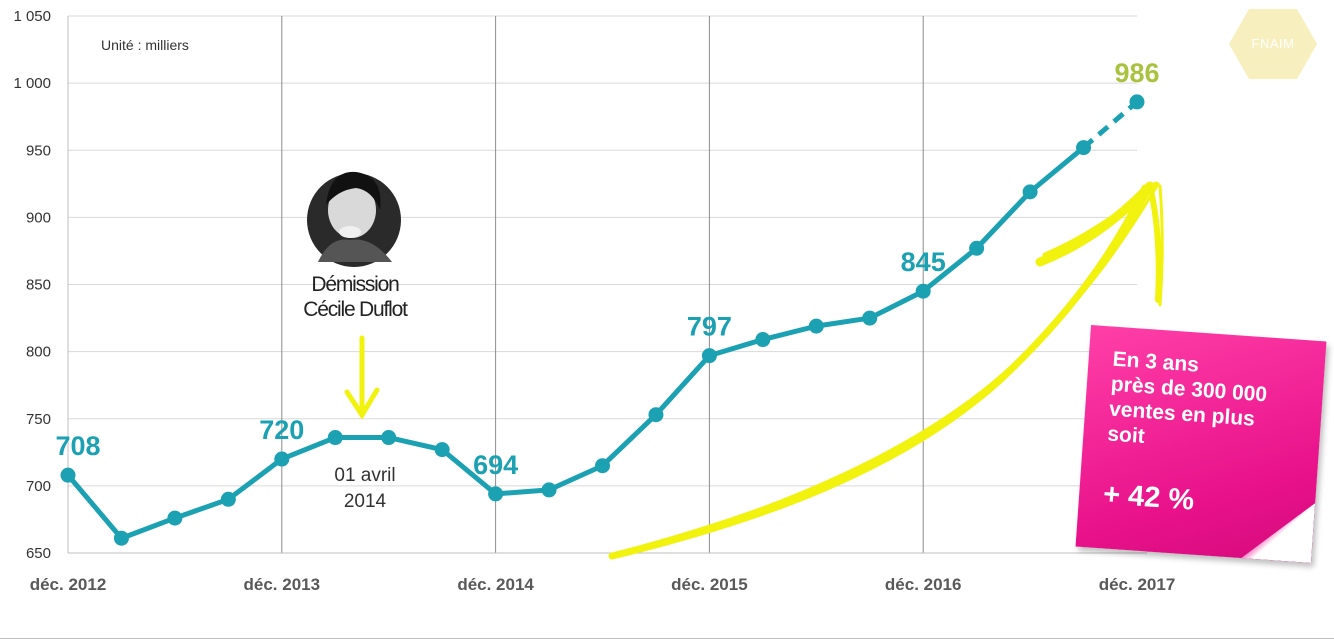 Image resolution: width=1334 pixels, height=643 pixels. Describe the element at coordinates (1137, 584) in the screenshot. I see `x-tick-label: déc. 2017` at that location.